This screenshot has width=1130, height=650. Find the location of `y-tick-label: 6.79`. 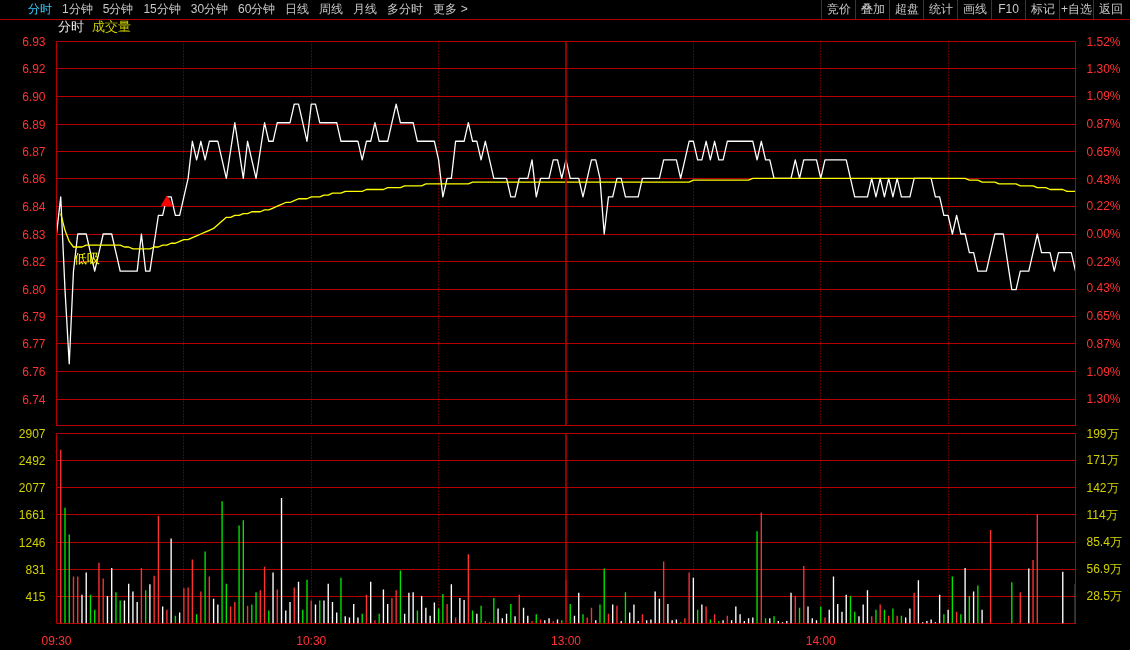

y-tick-label: 6.79 is located at coordinates (34, 317).